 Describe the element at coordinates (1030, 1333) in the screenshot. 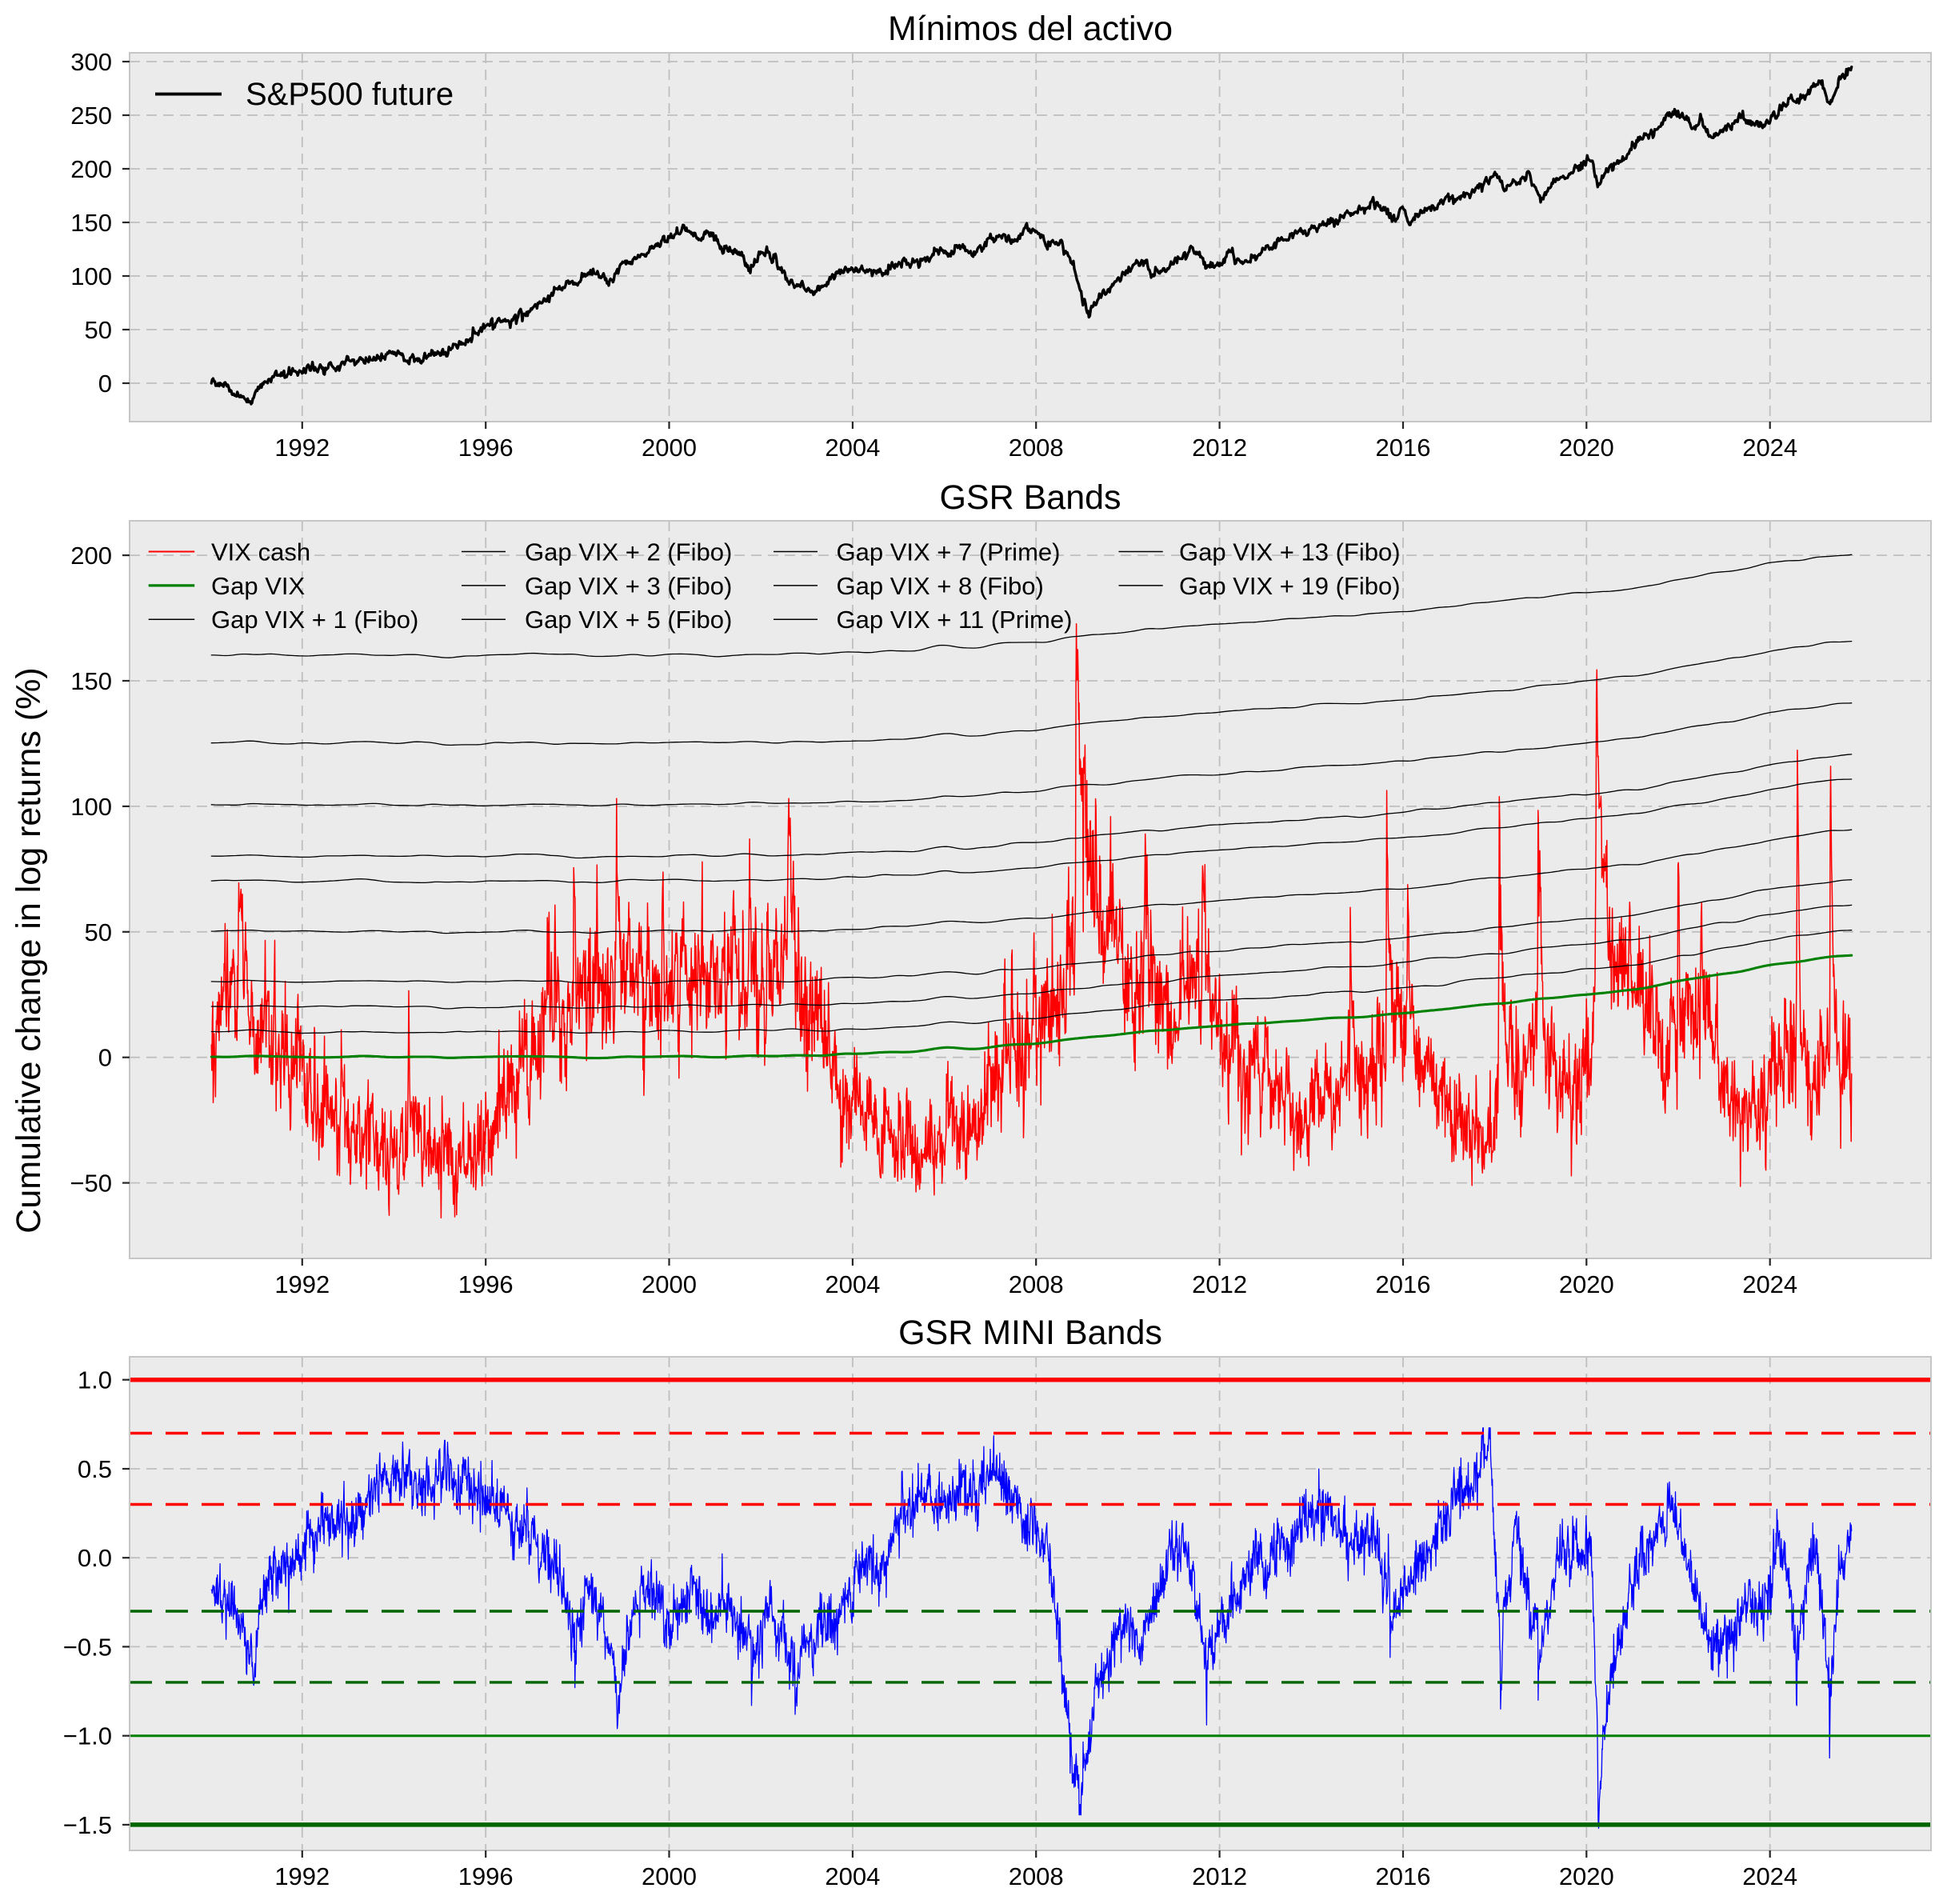

I see `svg-text: GSR MINI Bands` at that location.